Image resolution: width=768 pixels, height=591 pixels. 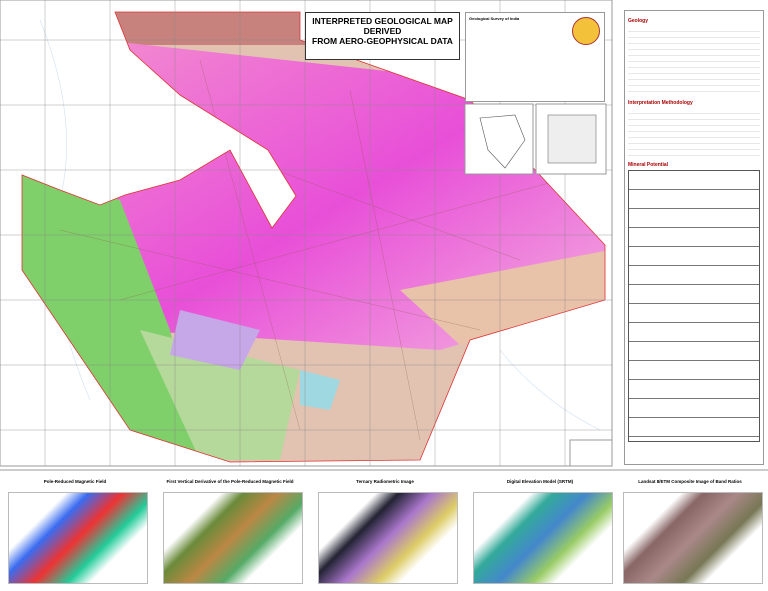 I want to click on logo, so click(x=586, y=31).